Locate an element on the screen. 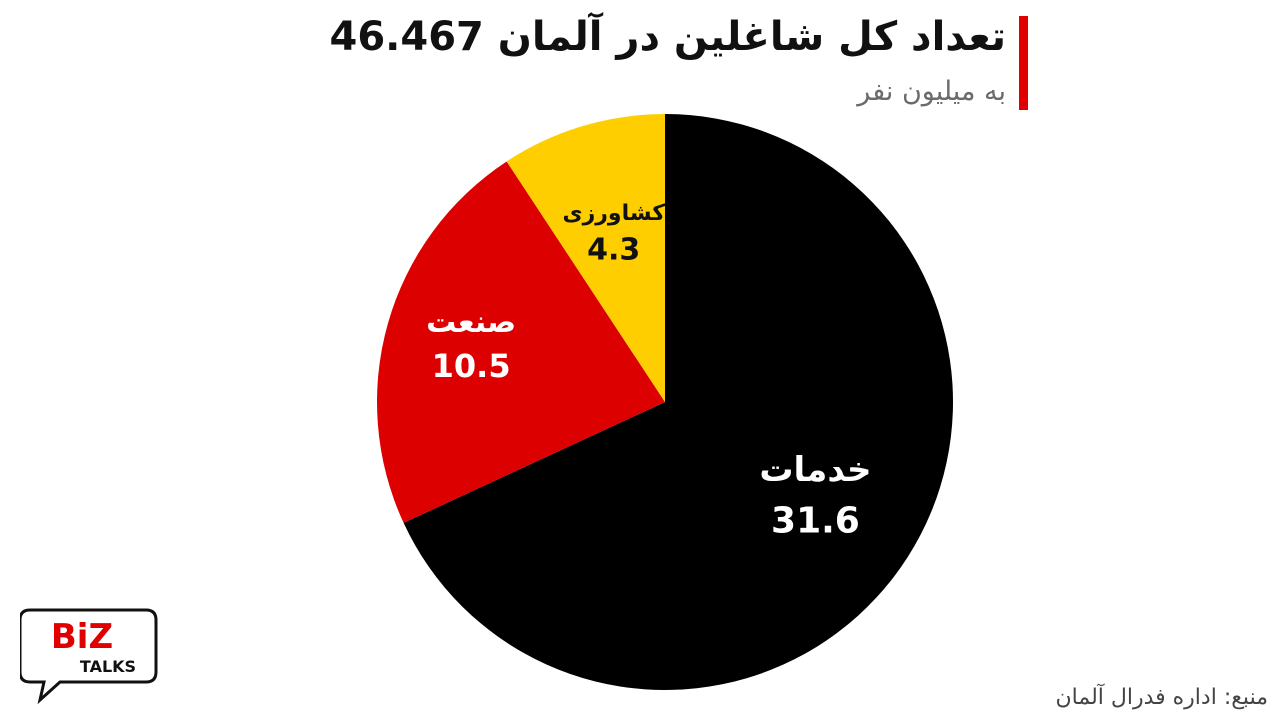 The height and width of the screenshot is (720, 1280). slice-label-industry: صنعت is located at coordinates (471, 322).